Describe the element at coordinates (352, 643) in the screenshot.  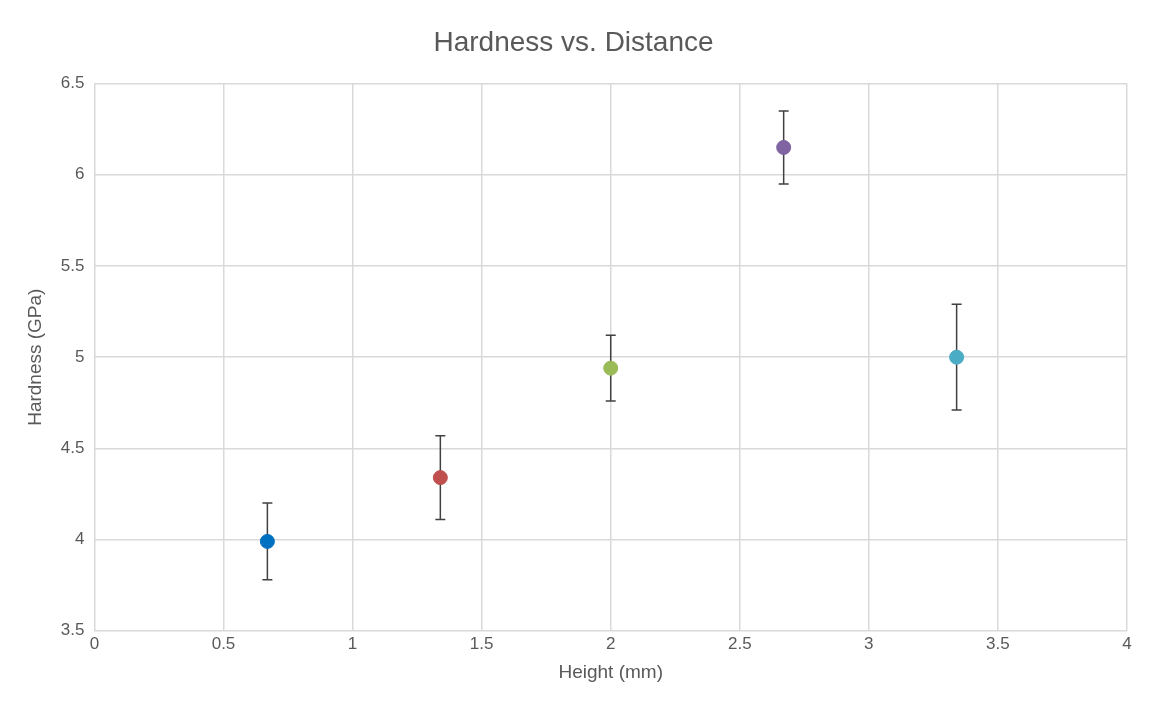
I see `x-tick-label: 1` at that location.